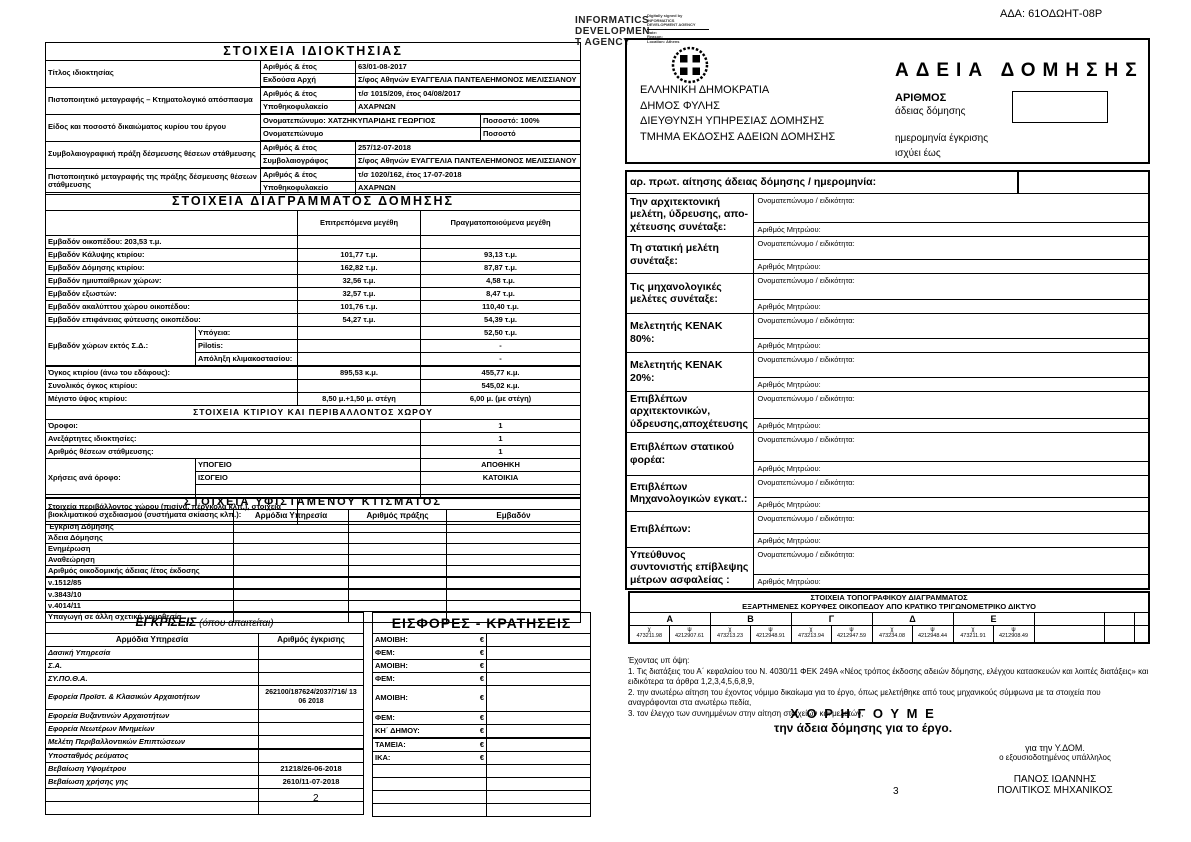 The image size is (1191, 842). What do you see at coordinates (235, 624) in the screenshot?
I see `approvals-title-suffix: (όπου απαιτείται)` at bounding box center [235, 624].